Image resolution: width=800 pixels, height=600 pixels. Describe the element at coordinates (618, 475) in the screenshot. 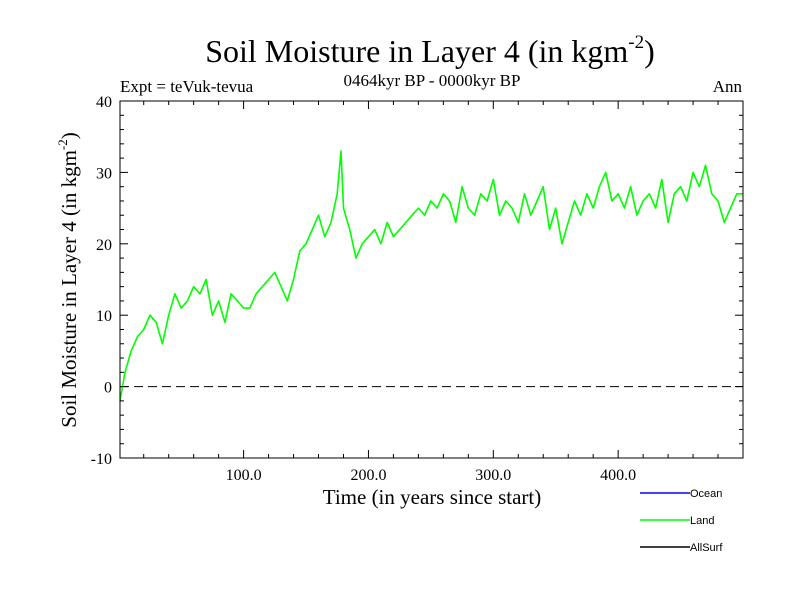

I see `x-tick-label: 400.0` at that location.